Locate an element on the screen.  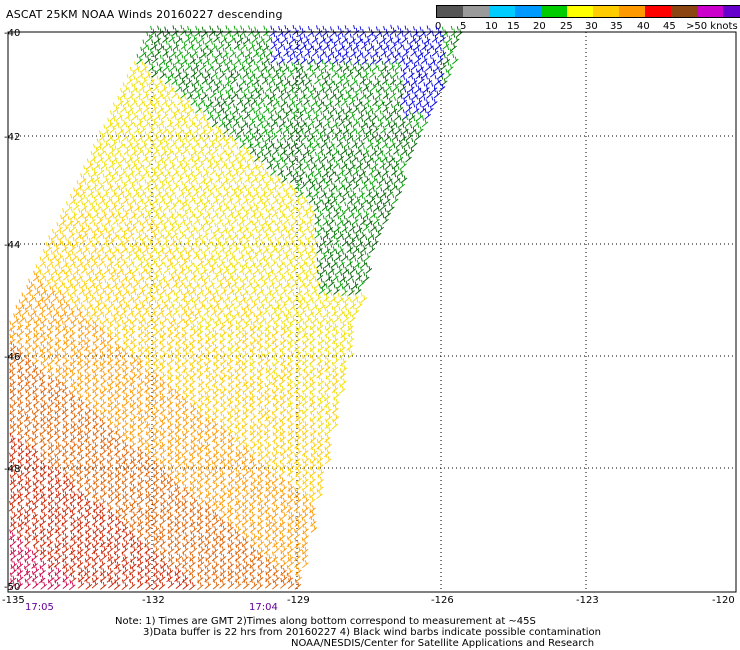
time-label: 17:05 is located at coordinates (39, 607).